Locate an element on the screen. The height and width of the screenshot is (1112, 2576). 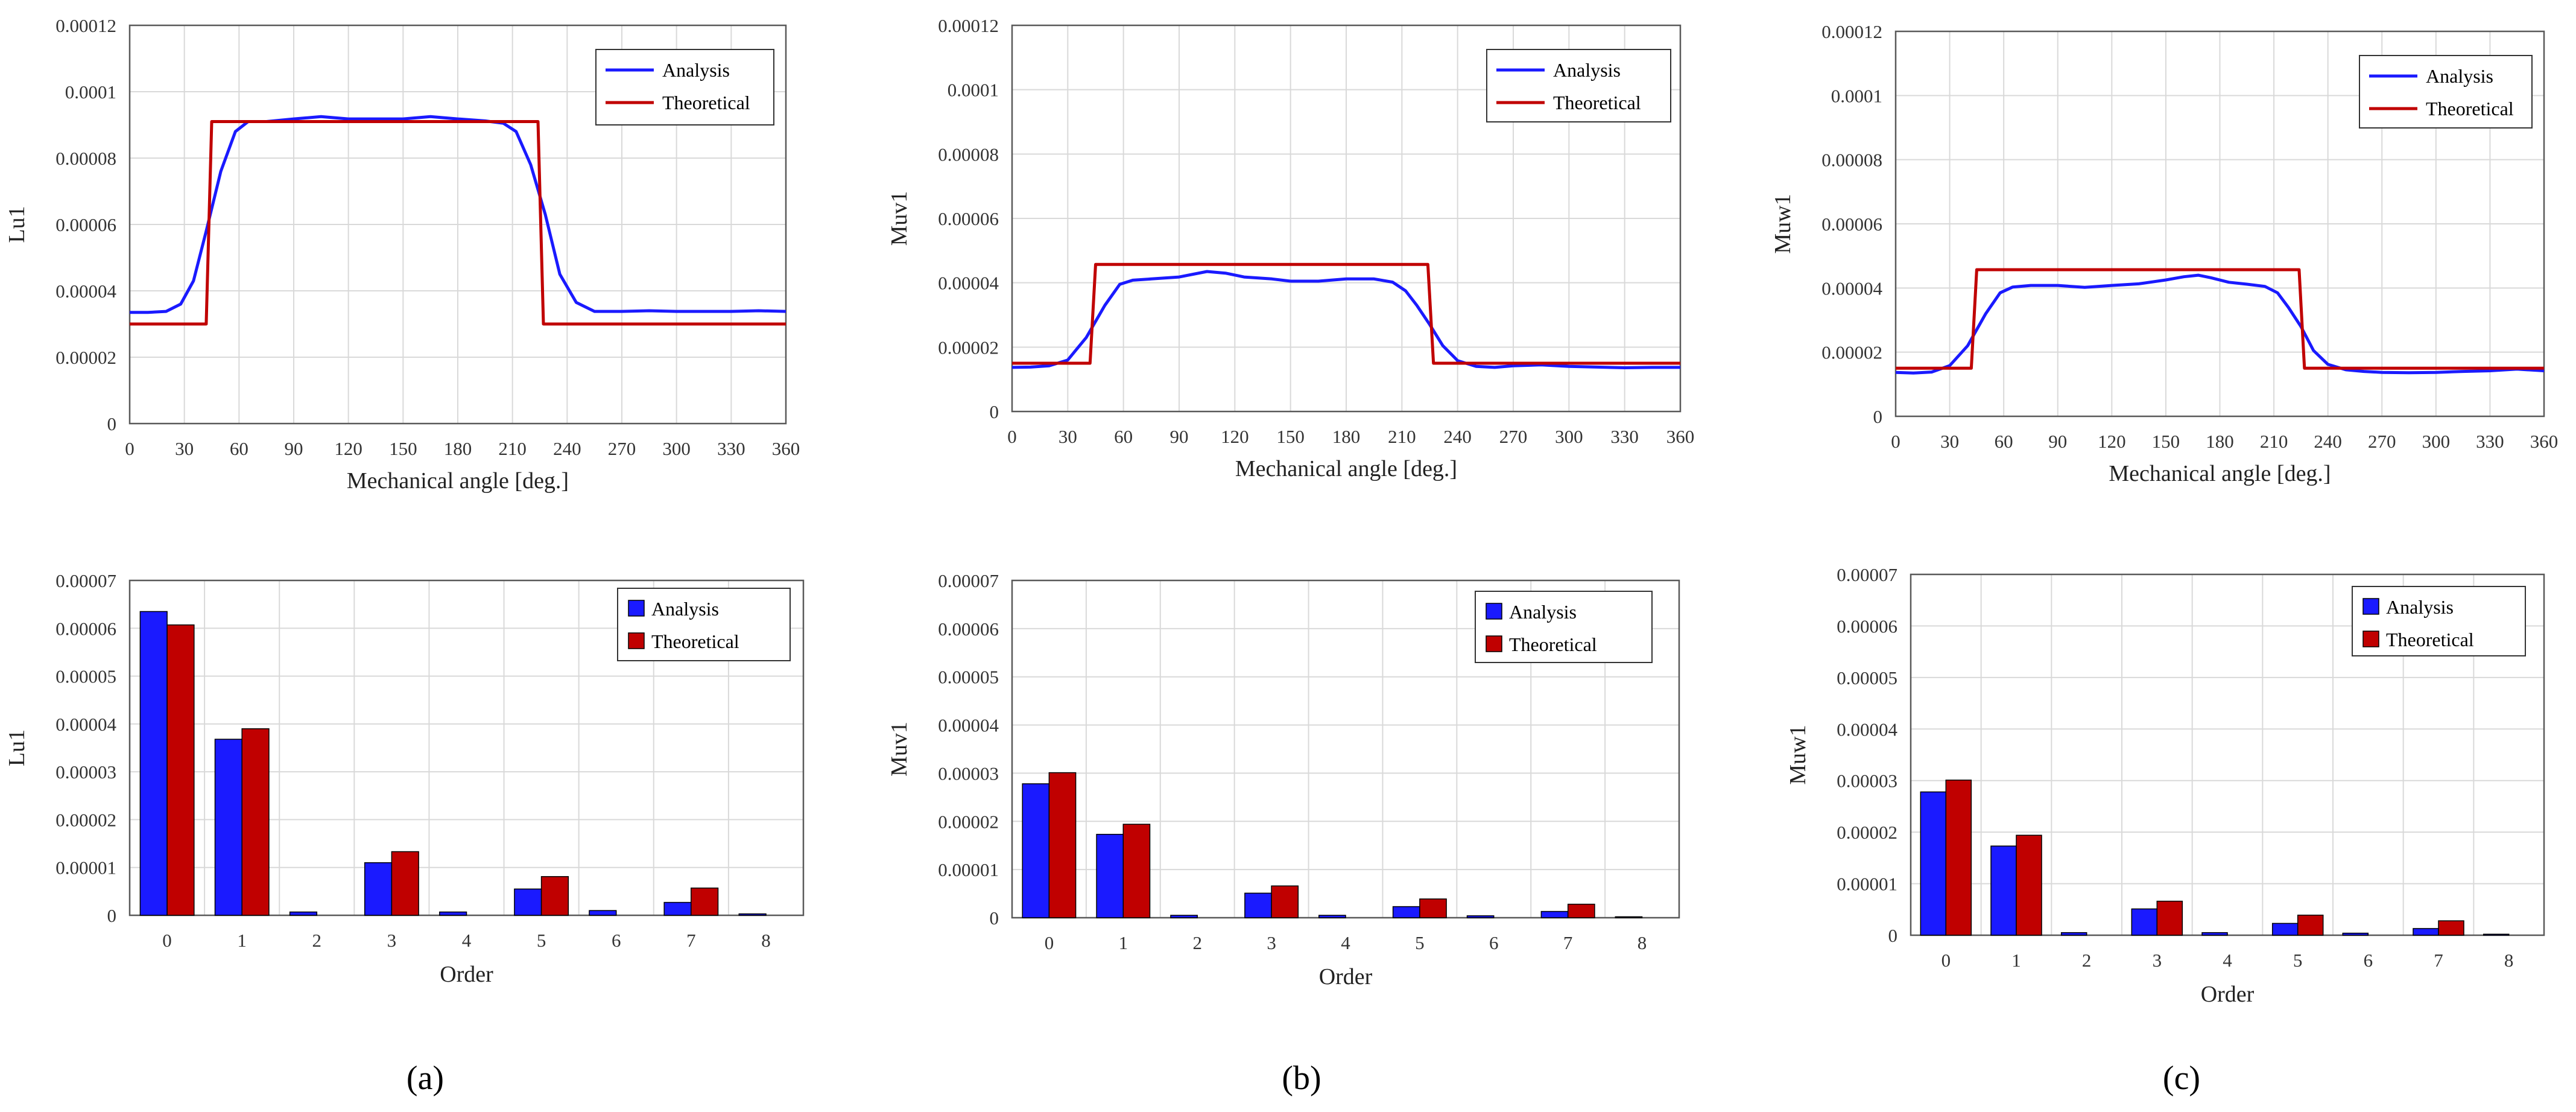
legend-swatch-theoretical is located at coordinates (636, 641).